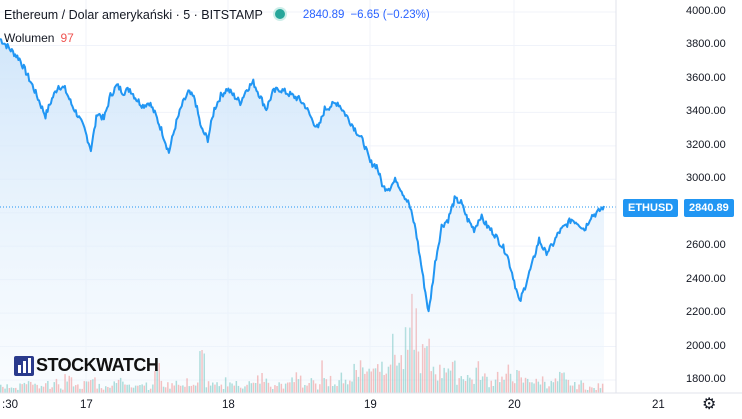  Describe the element at coordinates (370, 405) in the screenshot. I see `time-axis-tick: 19` at that location.